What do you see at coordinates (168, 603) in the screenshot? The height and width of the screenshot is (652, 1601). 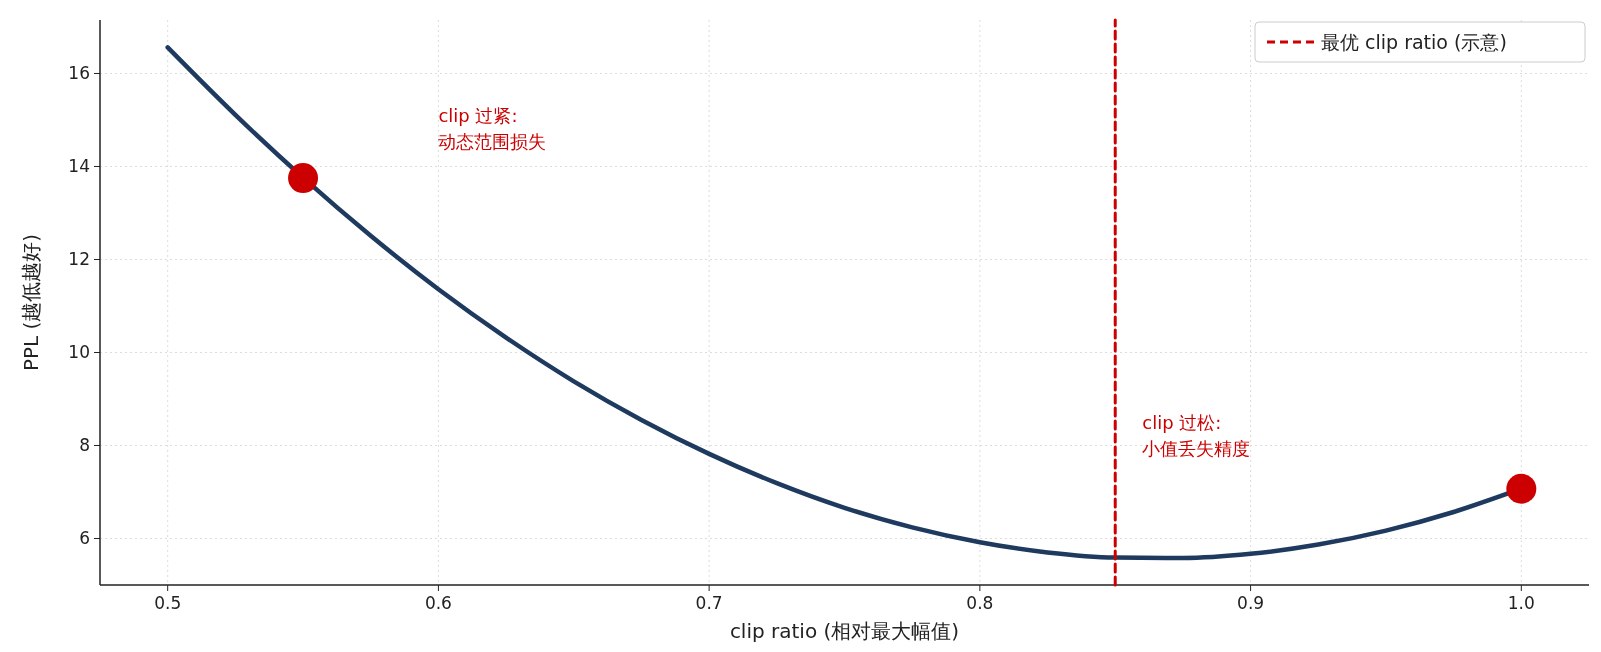 I see `x-tick-label: 0.5` at bounding box center [168, 603].